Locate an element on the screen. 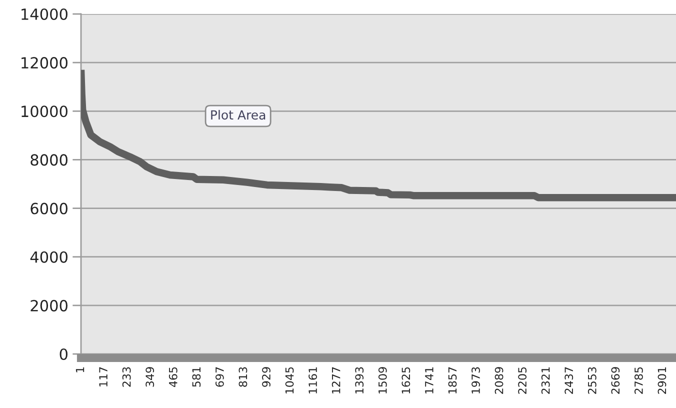 Image resolution: width=676 pixels, height=408 pixels. y-tick-label: 6000 is located at coordinates (49, 208).